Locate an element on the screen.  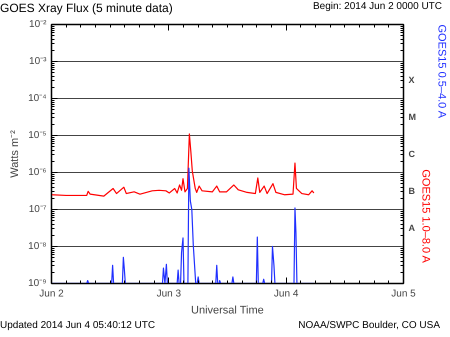
y-tick-label: 10⁻⁵ is located at coordinates (37, 135).